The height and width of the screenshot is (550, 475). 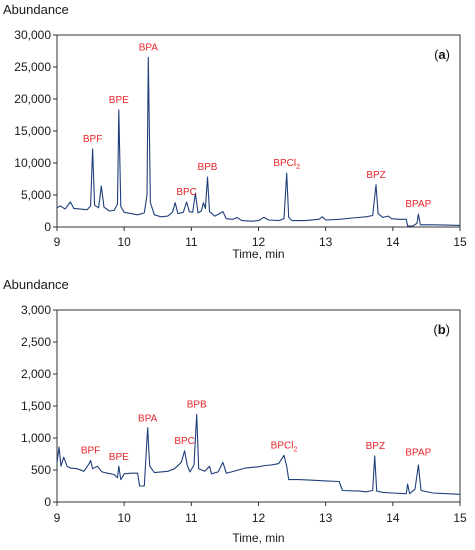 I want to click on y-tick-label: 3,000, so click(x=36, y=310).